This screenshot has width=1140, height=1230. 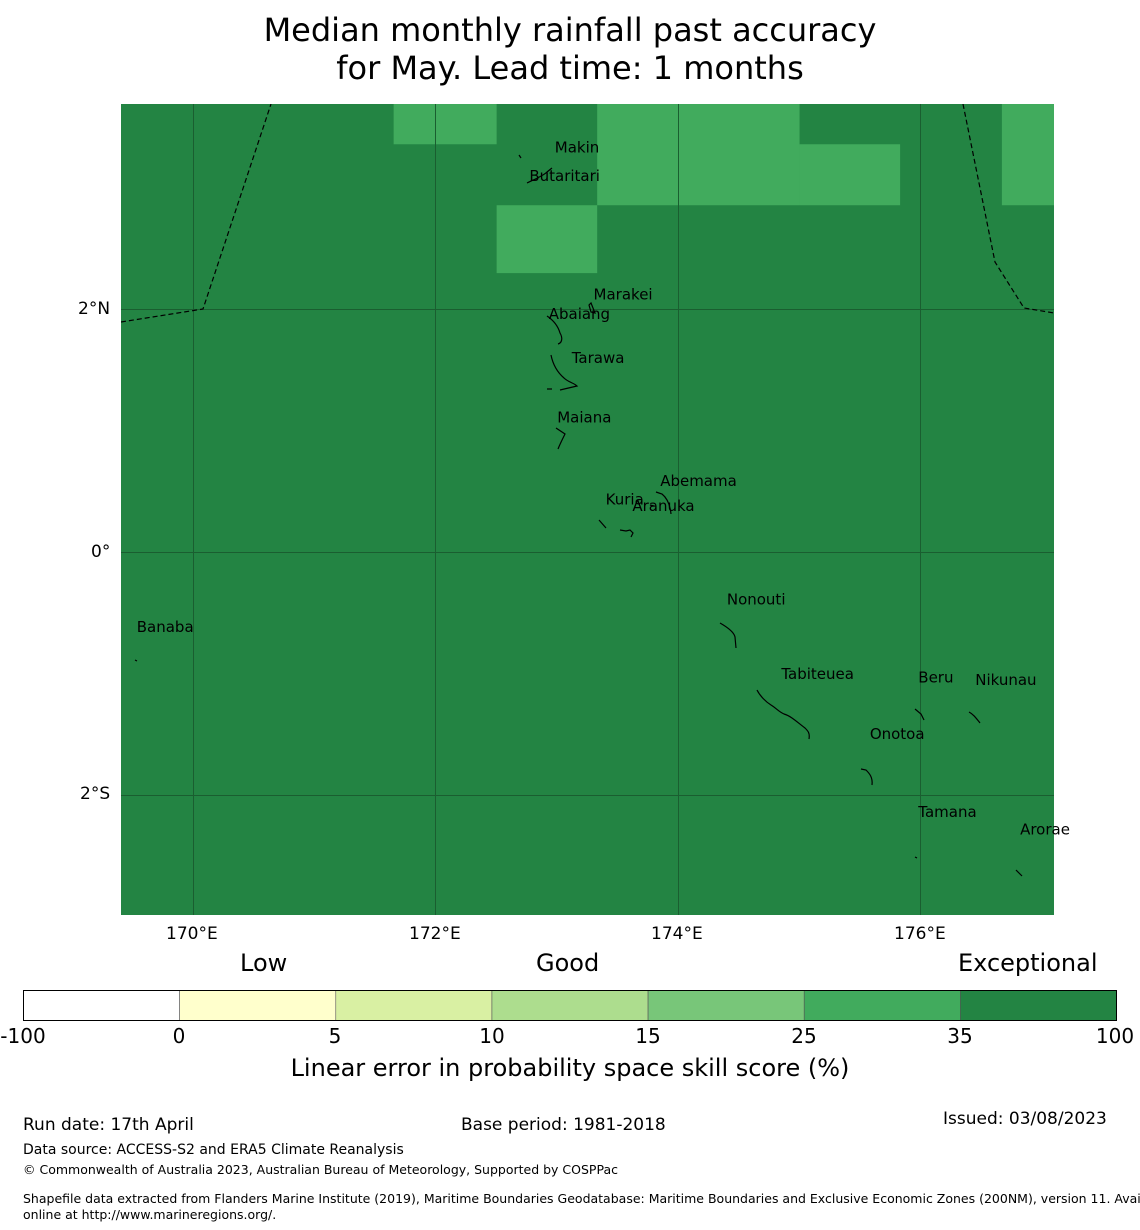 I want to click on run-date: Run date: 17th April, so click(x=108, y=1125).